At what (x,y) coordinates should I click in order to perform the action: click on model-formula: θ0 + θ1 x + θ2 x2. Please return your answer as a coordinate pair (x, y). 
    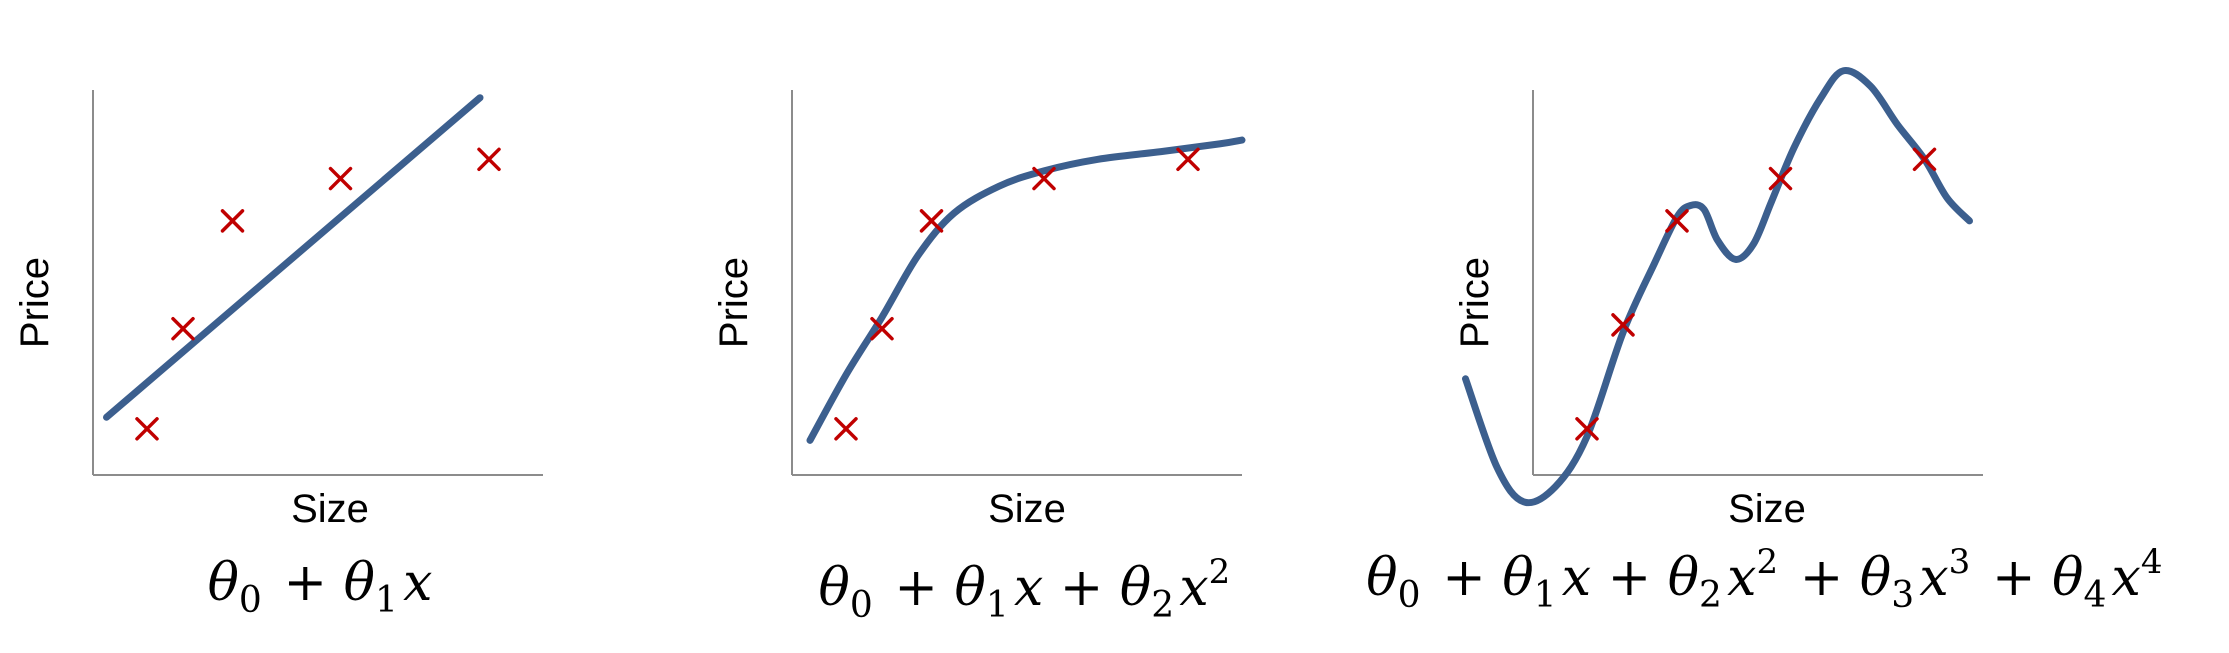
    Looking at the image, I should click on (1027, 589).